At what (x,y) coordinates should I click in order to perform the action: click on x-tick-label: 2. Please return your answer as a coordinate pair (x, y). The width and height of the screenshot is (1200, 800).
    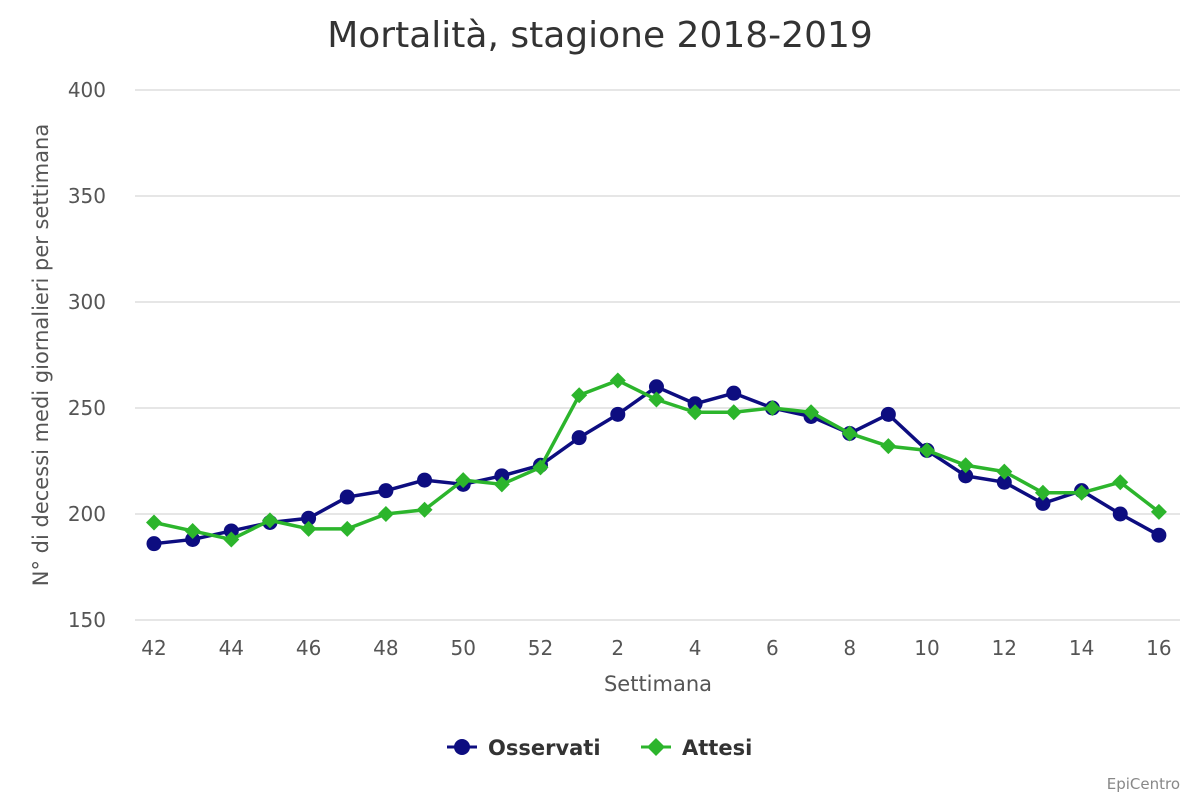
    Looking at the image, I should click on (617, 648).